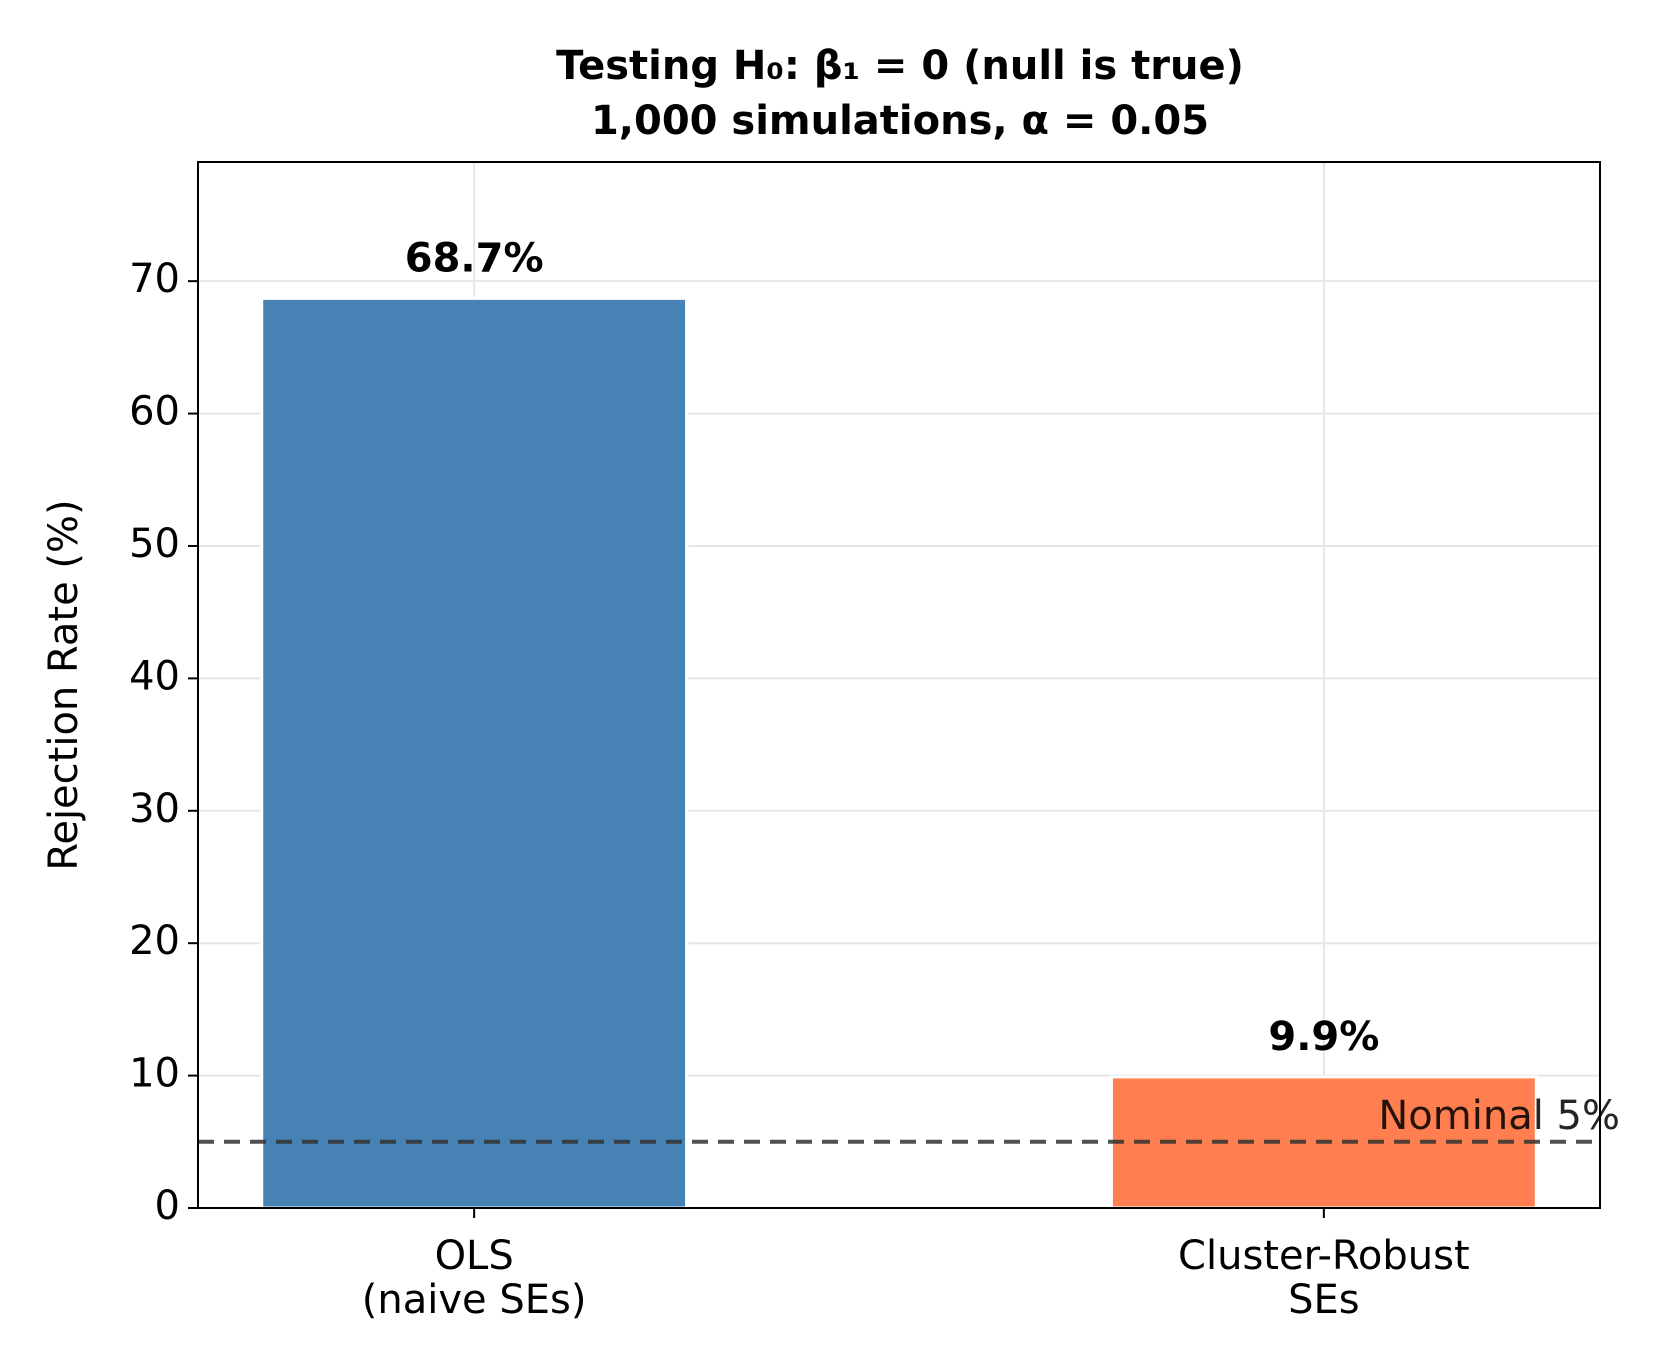 Image resolution: width=1658 pixels, height=1372 pixels. What do you see at coordinates (900, 121) in the screenshot?
I see `chart-subtitle: 1,000 simulations, α = 0.05` at bounding box center [900, 121].